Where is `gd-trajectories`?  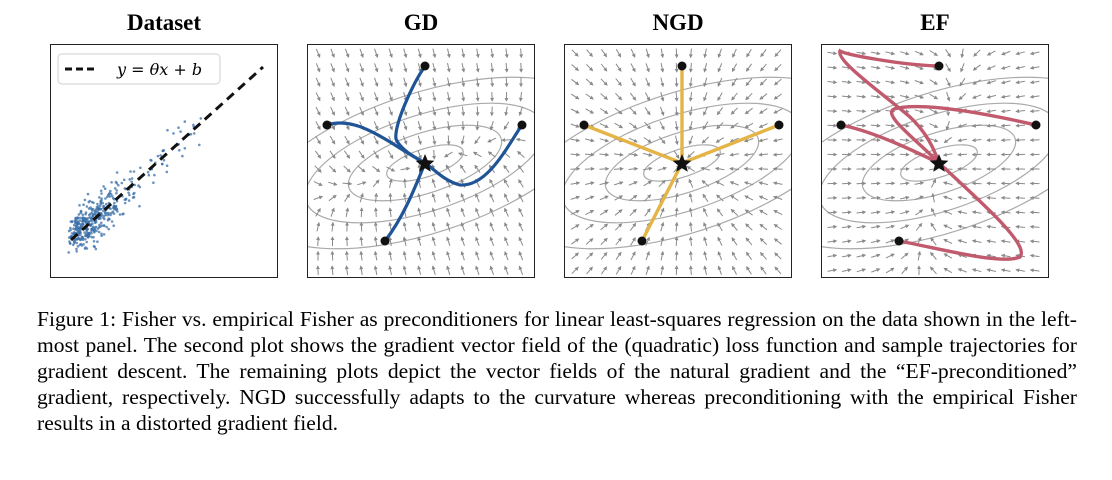 gd-trajectories is located at coordinates (424, 153).